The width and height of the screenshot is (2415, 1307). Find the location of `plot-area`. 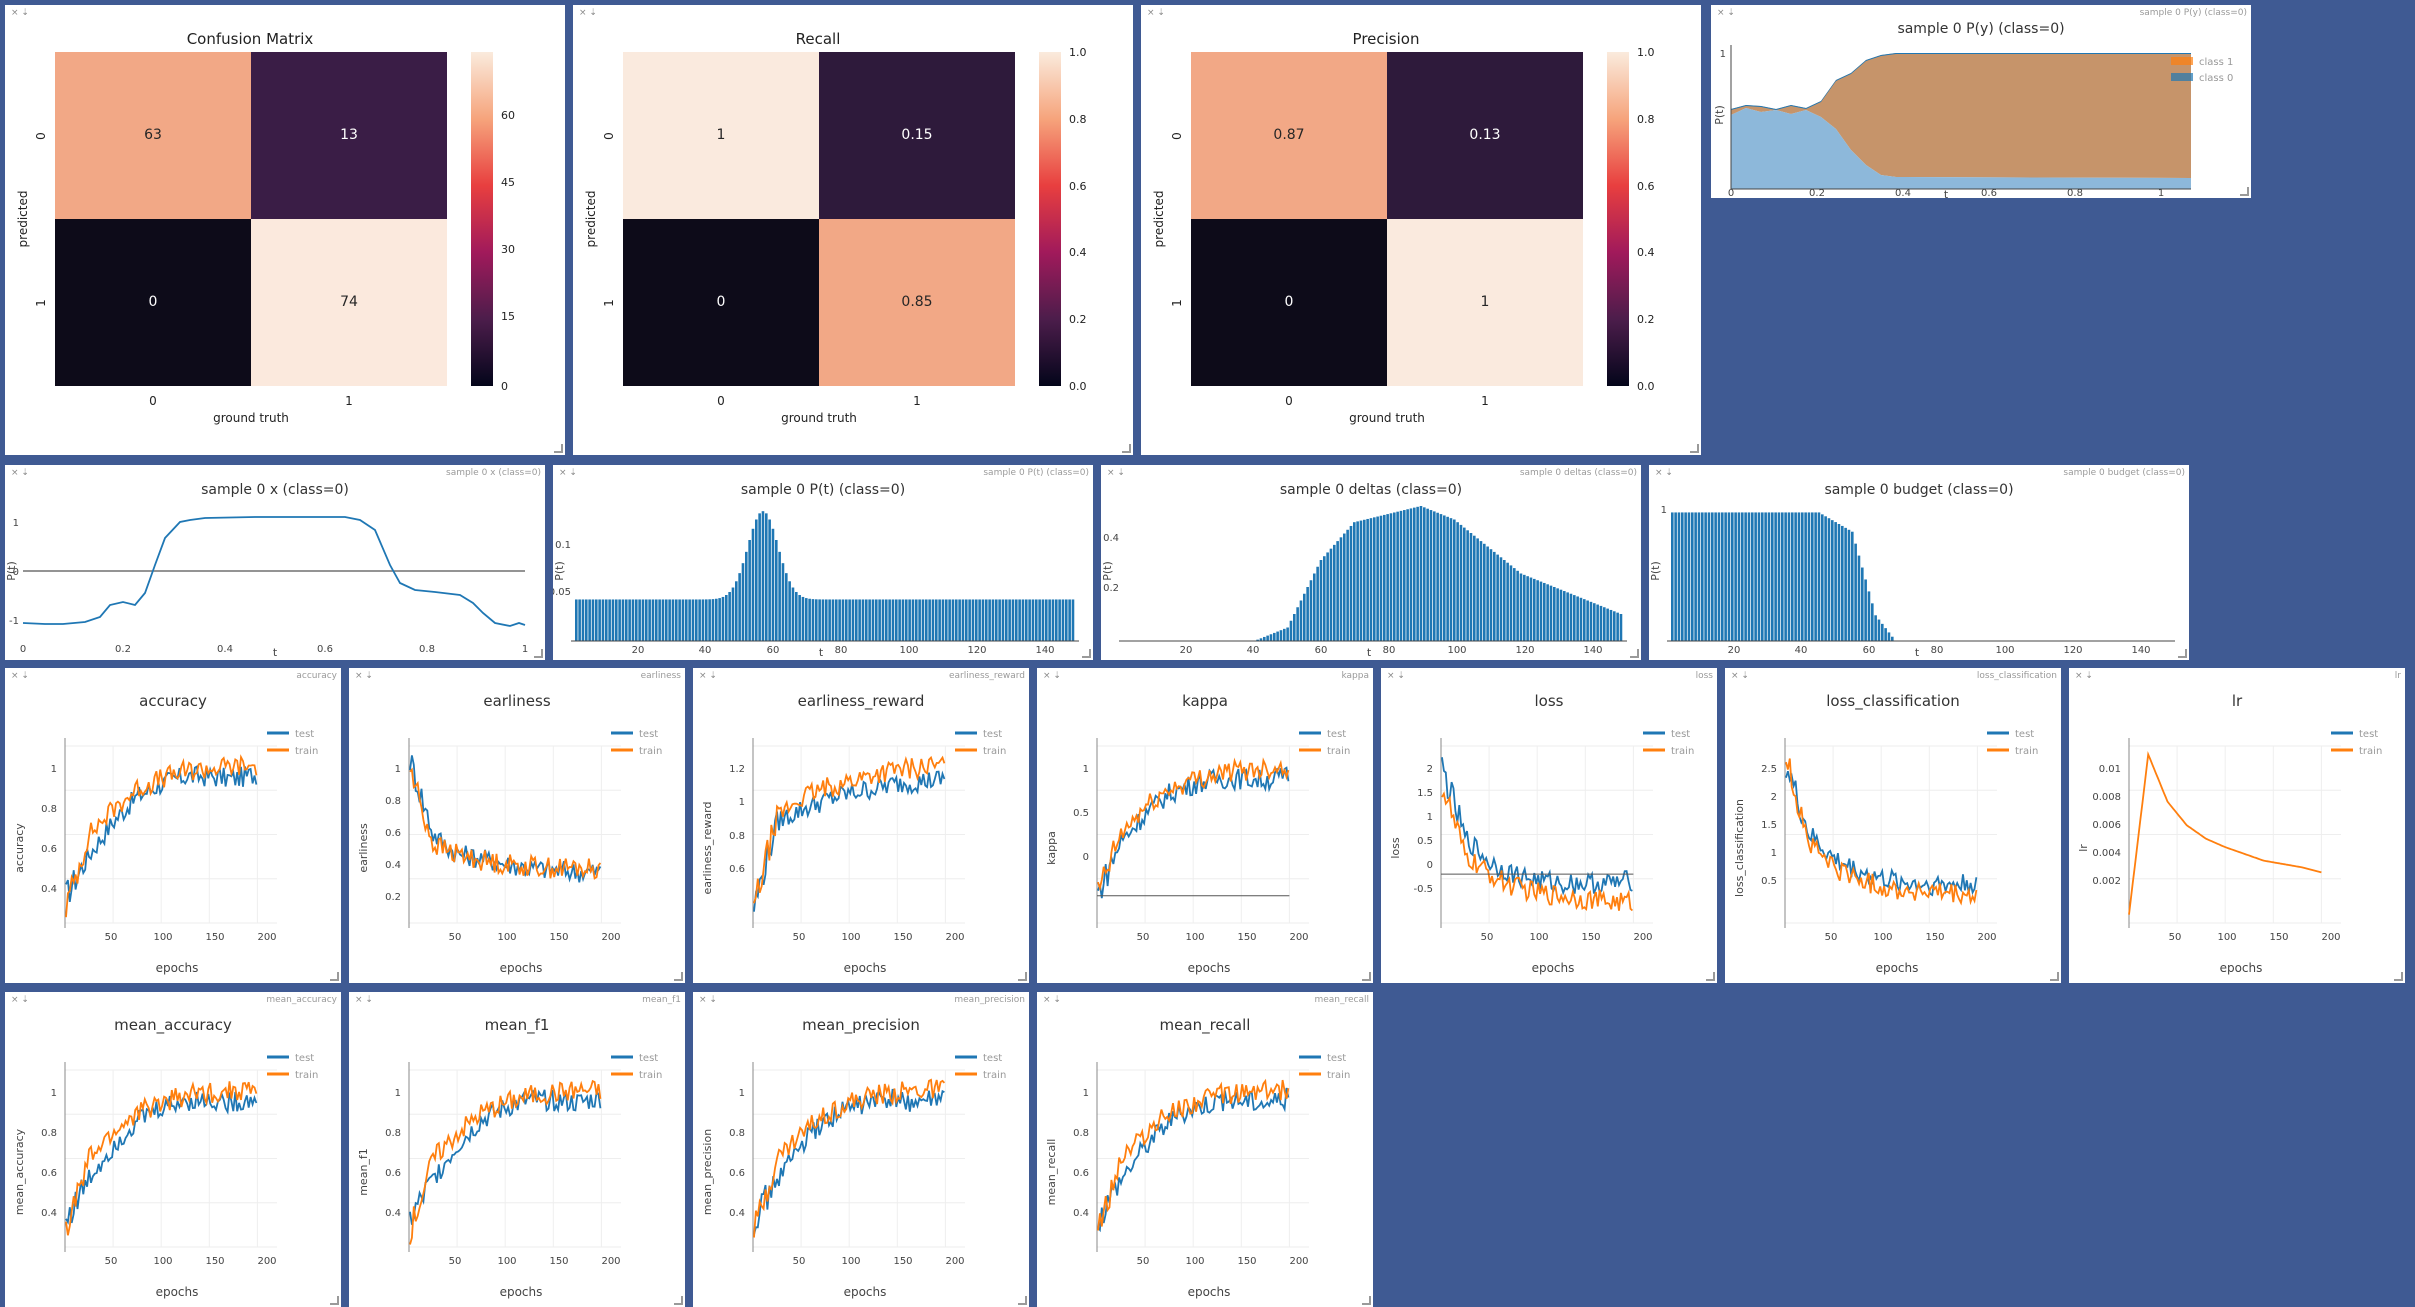

plot-area is located at coordinates (1193, 828).